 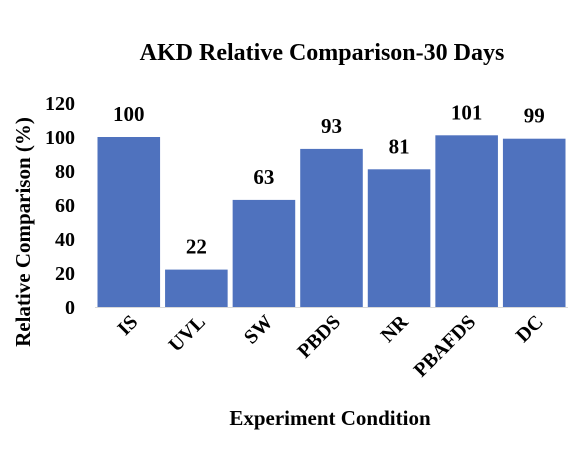 What do you see at coordinates (23, 232) in the screenshot?
I see `y-axis-title: Relative Comparison (%)` at bounding box center [23, 232].